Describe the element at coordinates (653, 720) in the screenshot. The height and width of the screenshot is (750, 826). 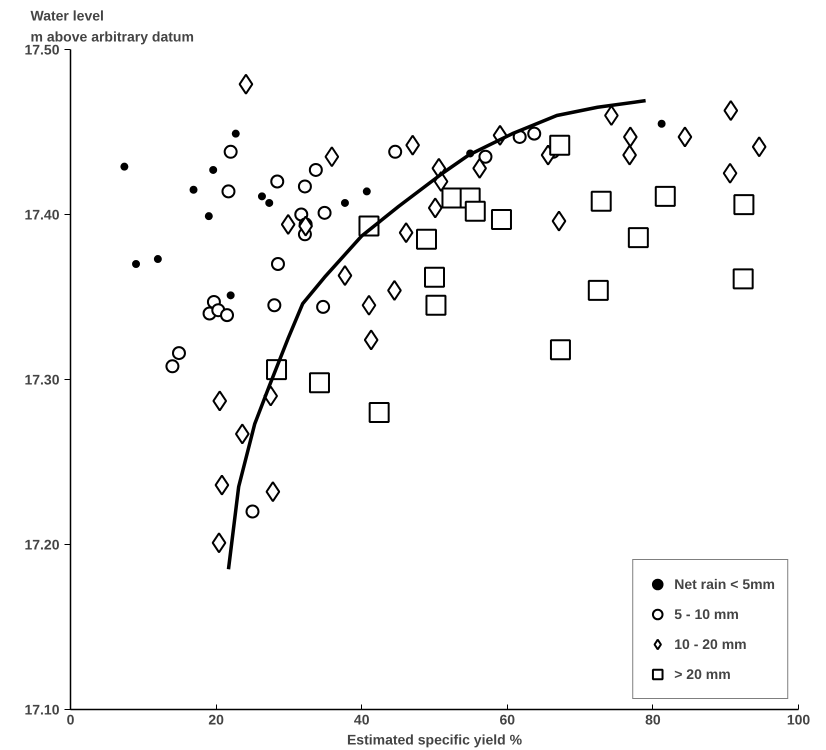
I see `x-tick-label: 80` at that location.